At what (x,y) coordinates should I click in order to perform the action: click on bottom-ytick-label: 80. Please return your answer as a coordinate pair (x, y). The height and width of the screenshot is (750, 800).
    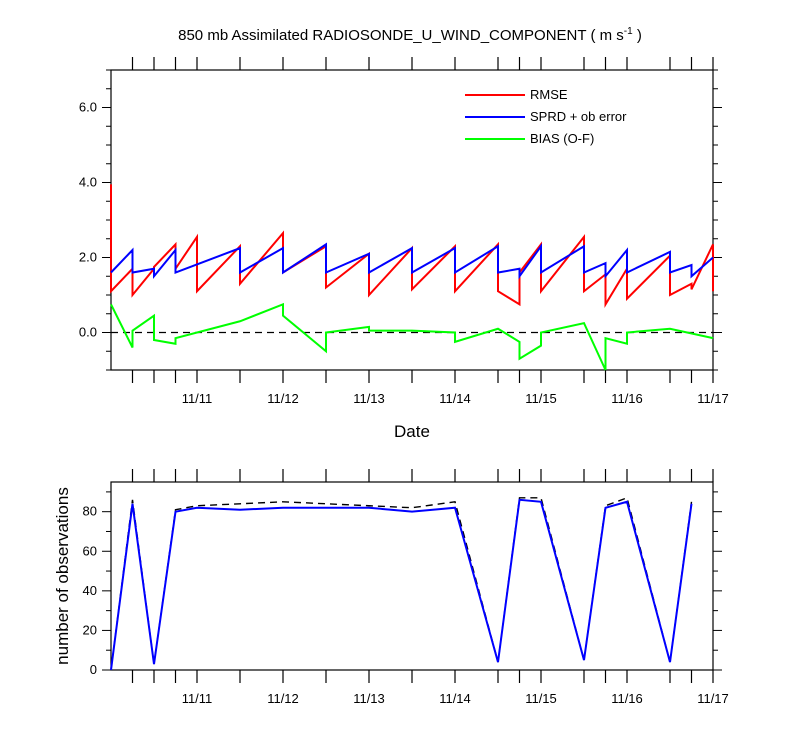
    Looking at the image, I should click on (90, 511).